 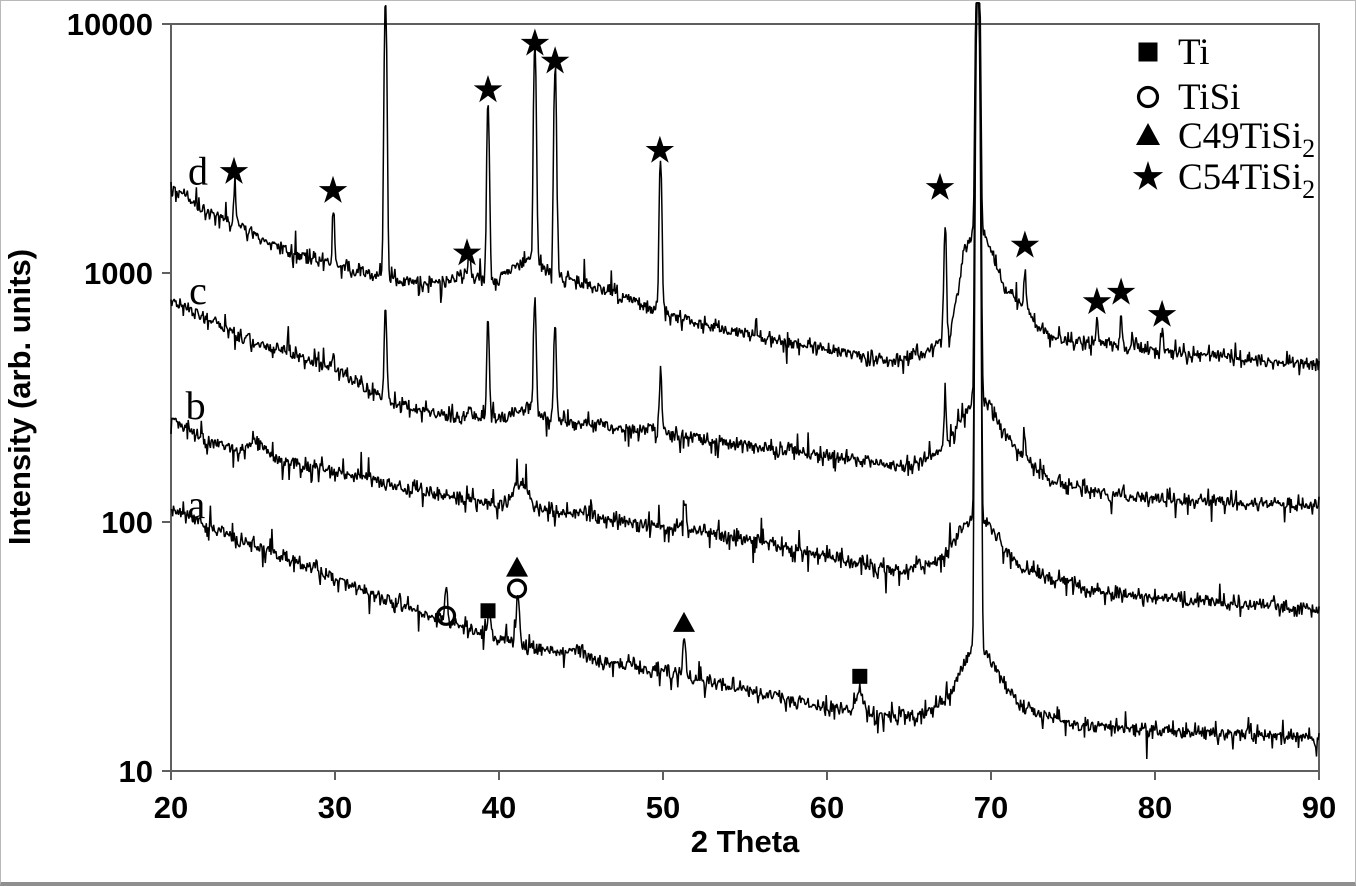 What do you see at coordinates (1148, 52) in the screenshot?
I see `filled-square-icon` at bounding box center [1148, 52].